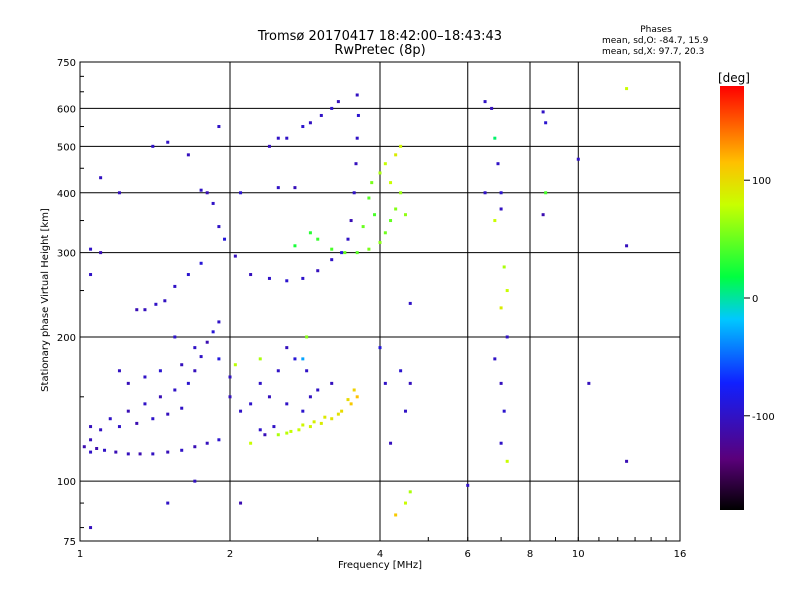 The width and height of the screenshot is (800, 600). Describe the element at coordinates (381, 548) in the screenshot. I see `x-axis-ticks: 1 2 4 6 8 10 16` at that location.